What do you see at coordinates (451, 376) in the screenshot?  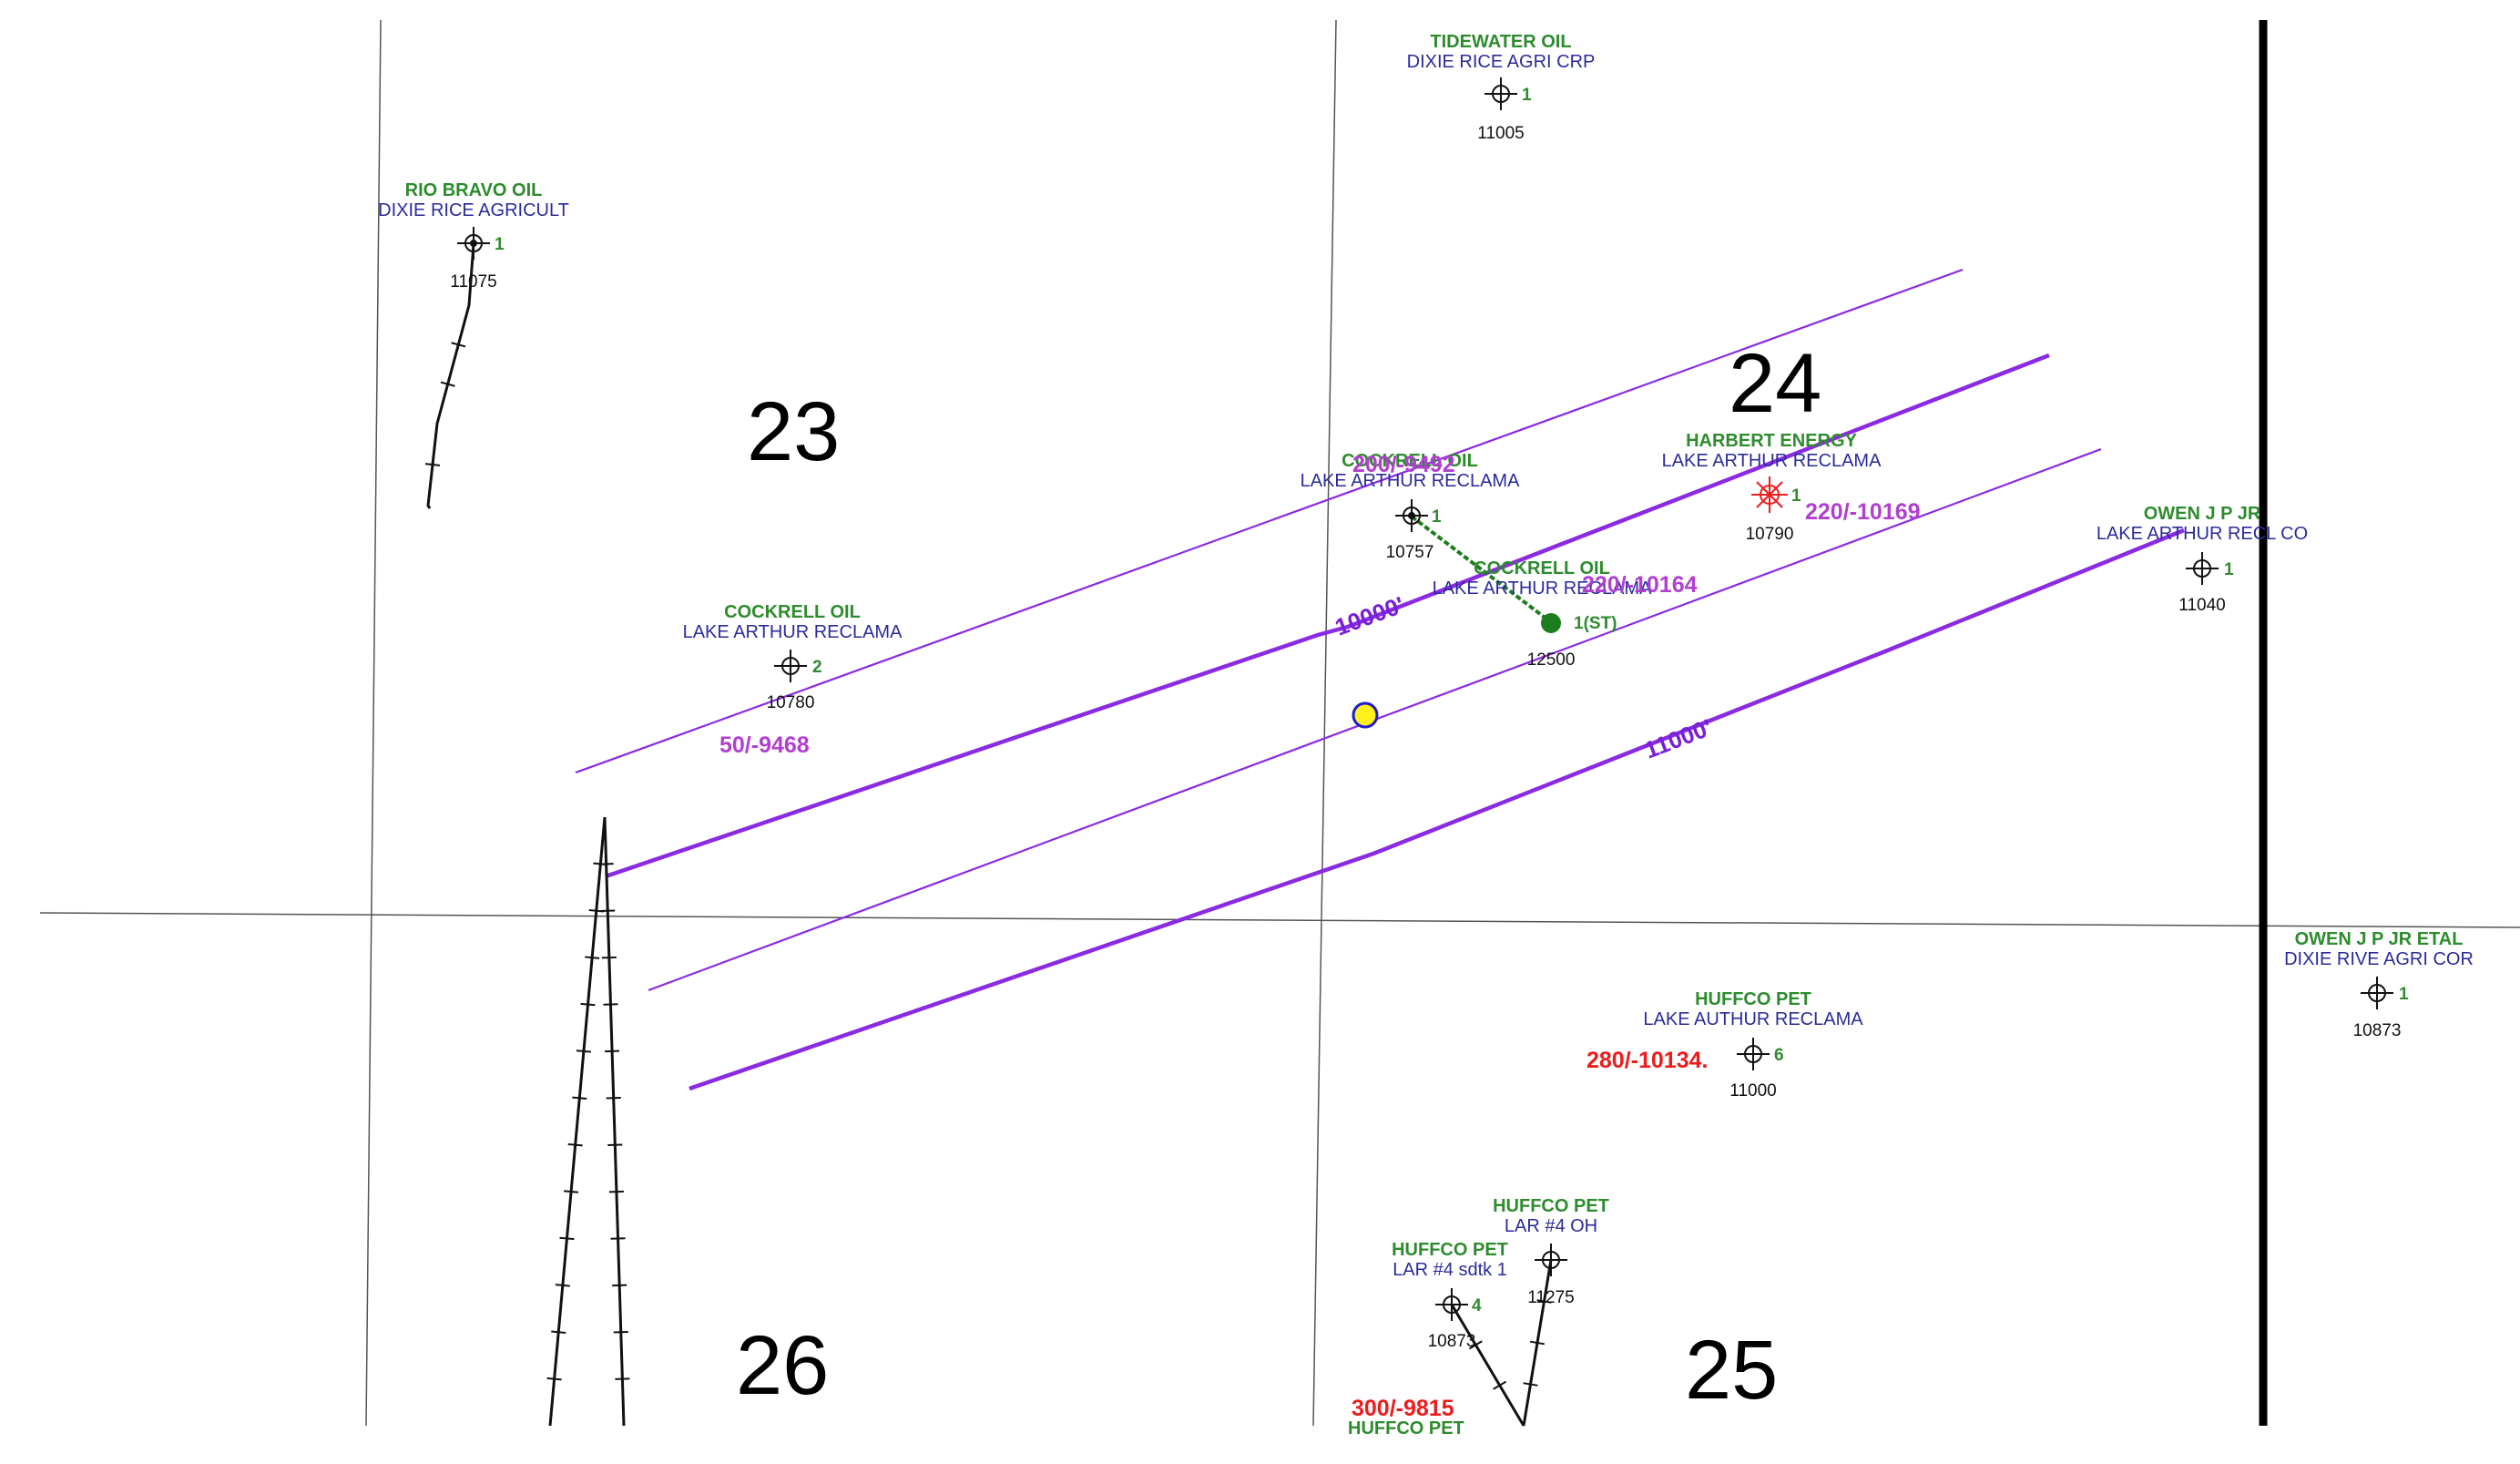 I see `well-path-rio-bravo` at bounding box center [451, 376].